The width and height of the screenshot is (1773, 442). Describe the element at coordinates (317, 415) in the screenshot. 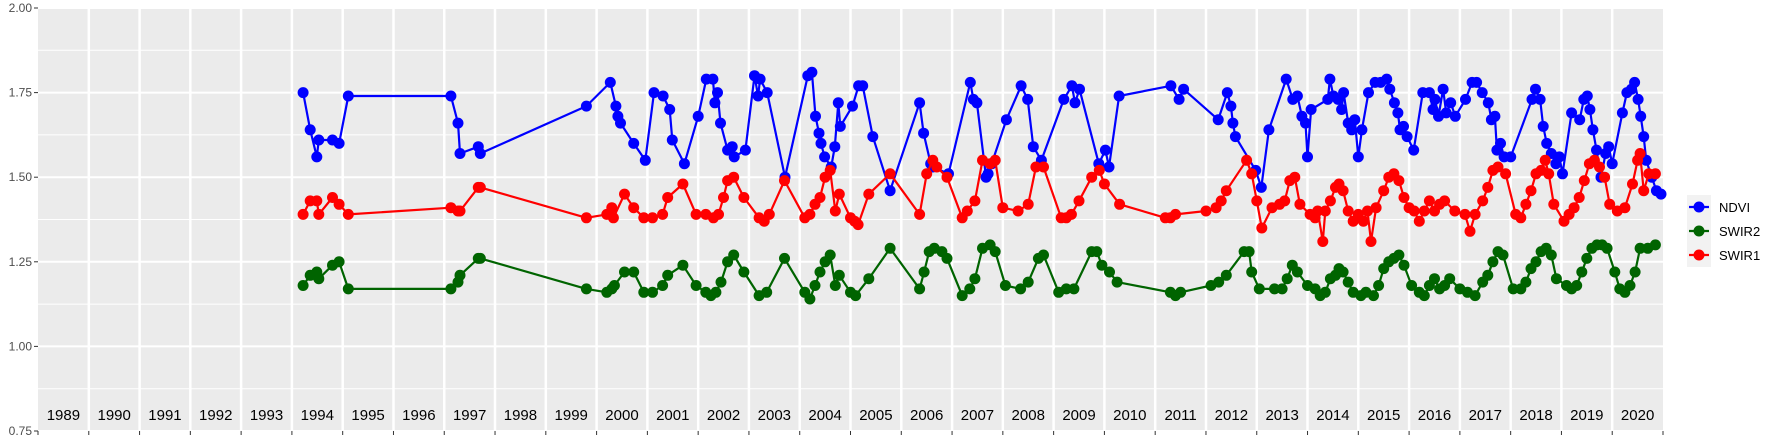

I see `year-label: 1994` at that location.